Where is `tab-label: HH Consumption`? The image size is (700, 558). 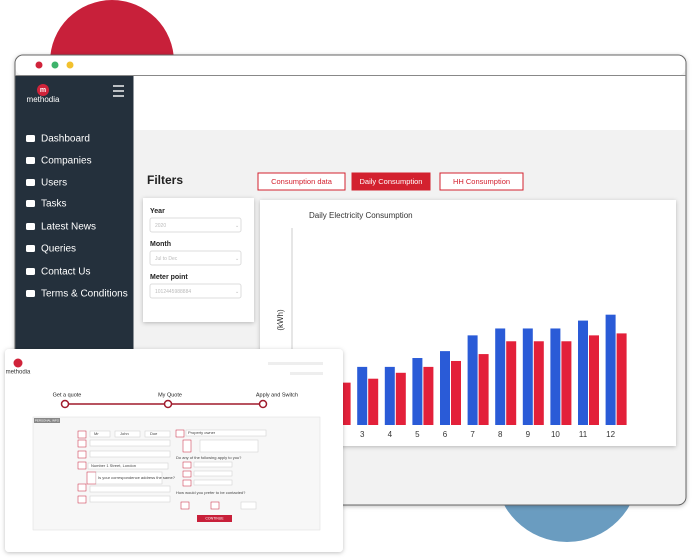
tab-label: HH Consumption is located at coordinates (481, 181).